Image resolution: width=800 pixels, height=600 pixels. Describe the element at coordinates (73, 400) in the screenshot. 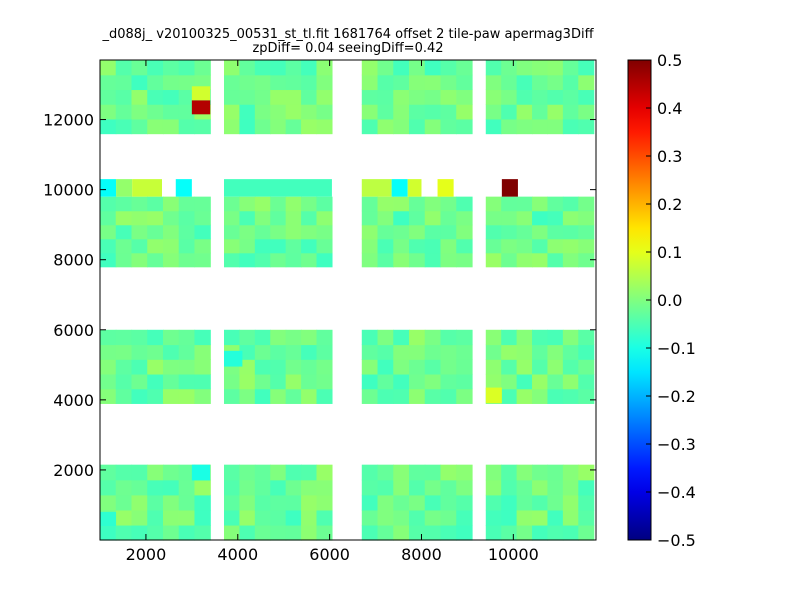

I see `y-tick-label: 4000` at that location.